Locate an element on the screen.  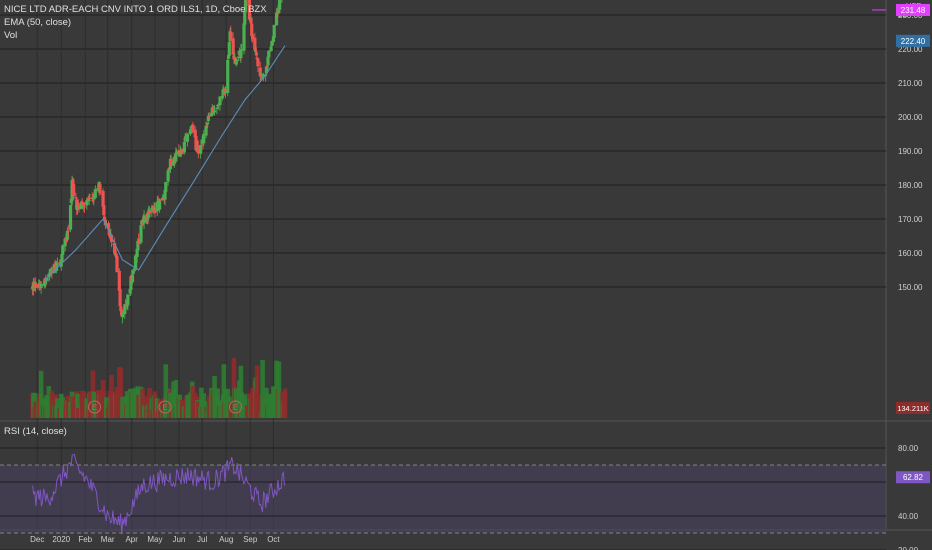
earnings-marker: E is located at coordinates (235, 407).